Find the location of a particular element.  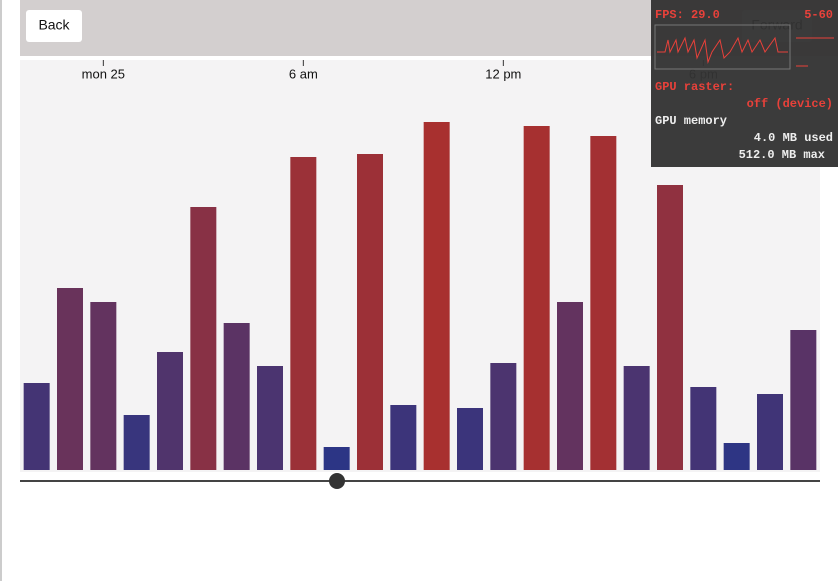

back-button is located at coordinates (54, 26).